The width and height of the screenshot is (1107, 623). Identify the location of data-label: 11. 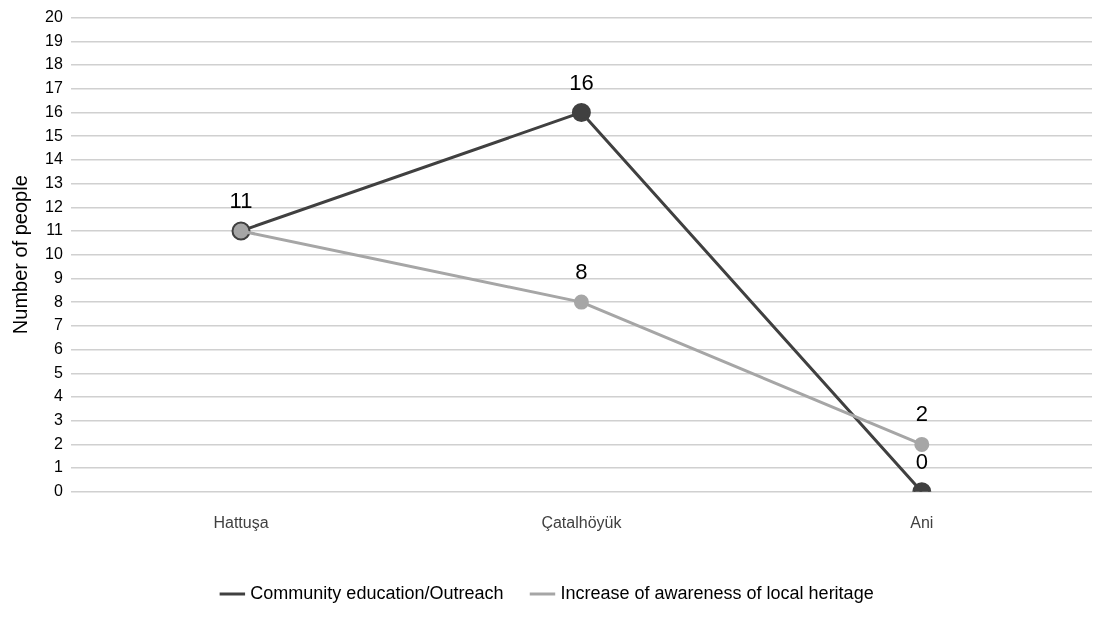
(241, 201).